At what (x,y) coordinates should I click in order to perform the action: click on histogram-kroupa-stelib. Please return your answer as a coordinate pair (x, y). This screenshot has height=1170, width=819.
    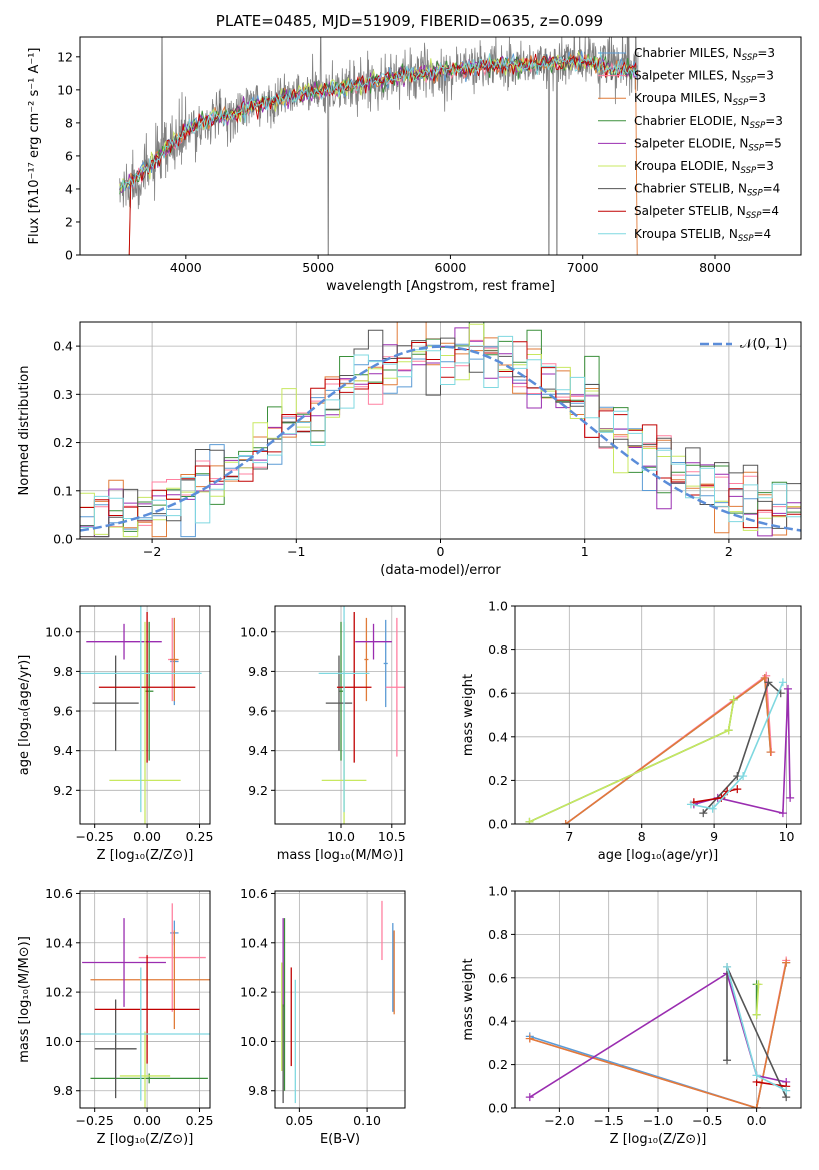
    Looking at the image, I should click on (440, 431).